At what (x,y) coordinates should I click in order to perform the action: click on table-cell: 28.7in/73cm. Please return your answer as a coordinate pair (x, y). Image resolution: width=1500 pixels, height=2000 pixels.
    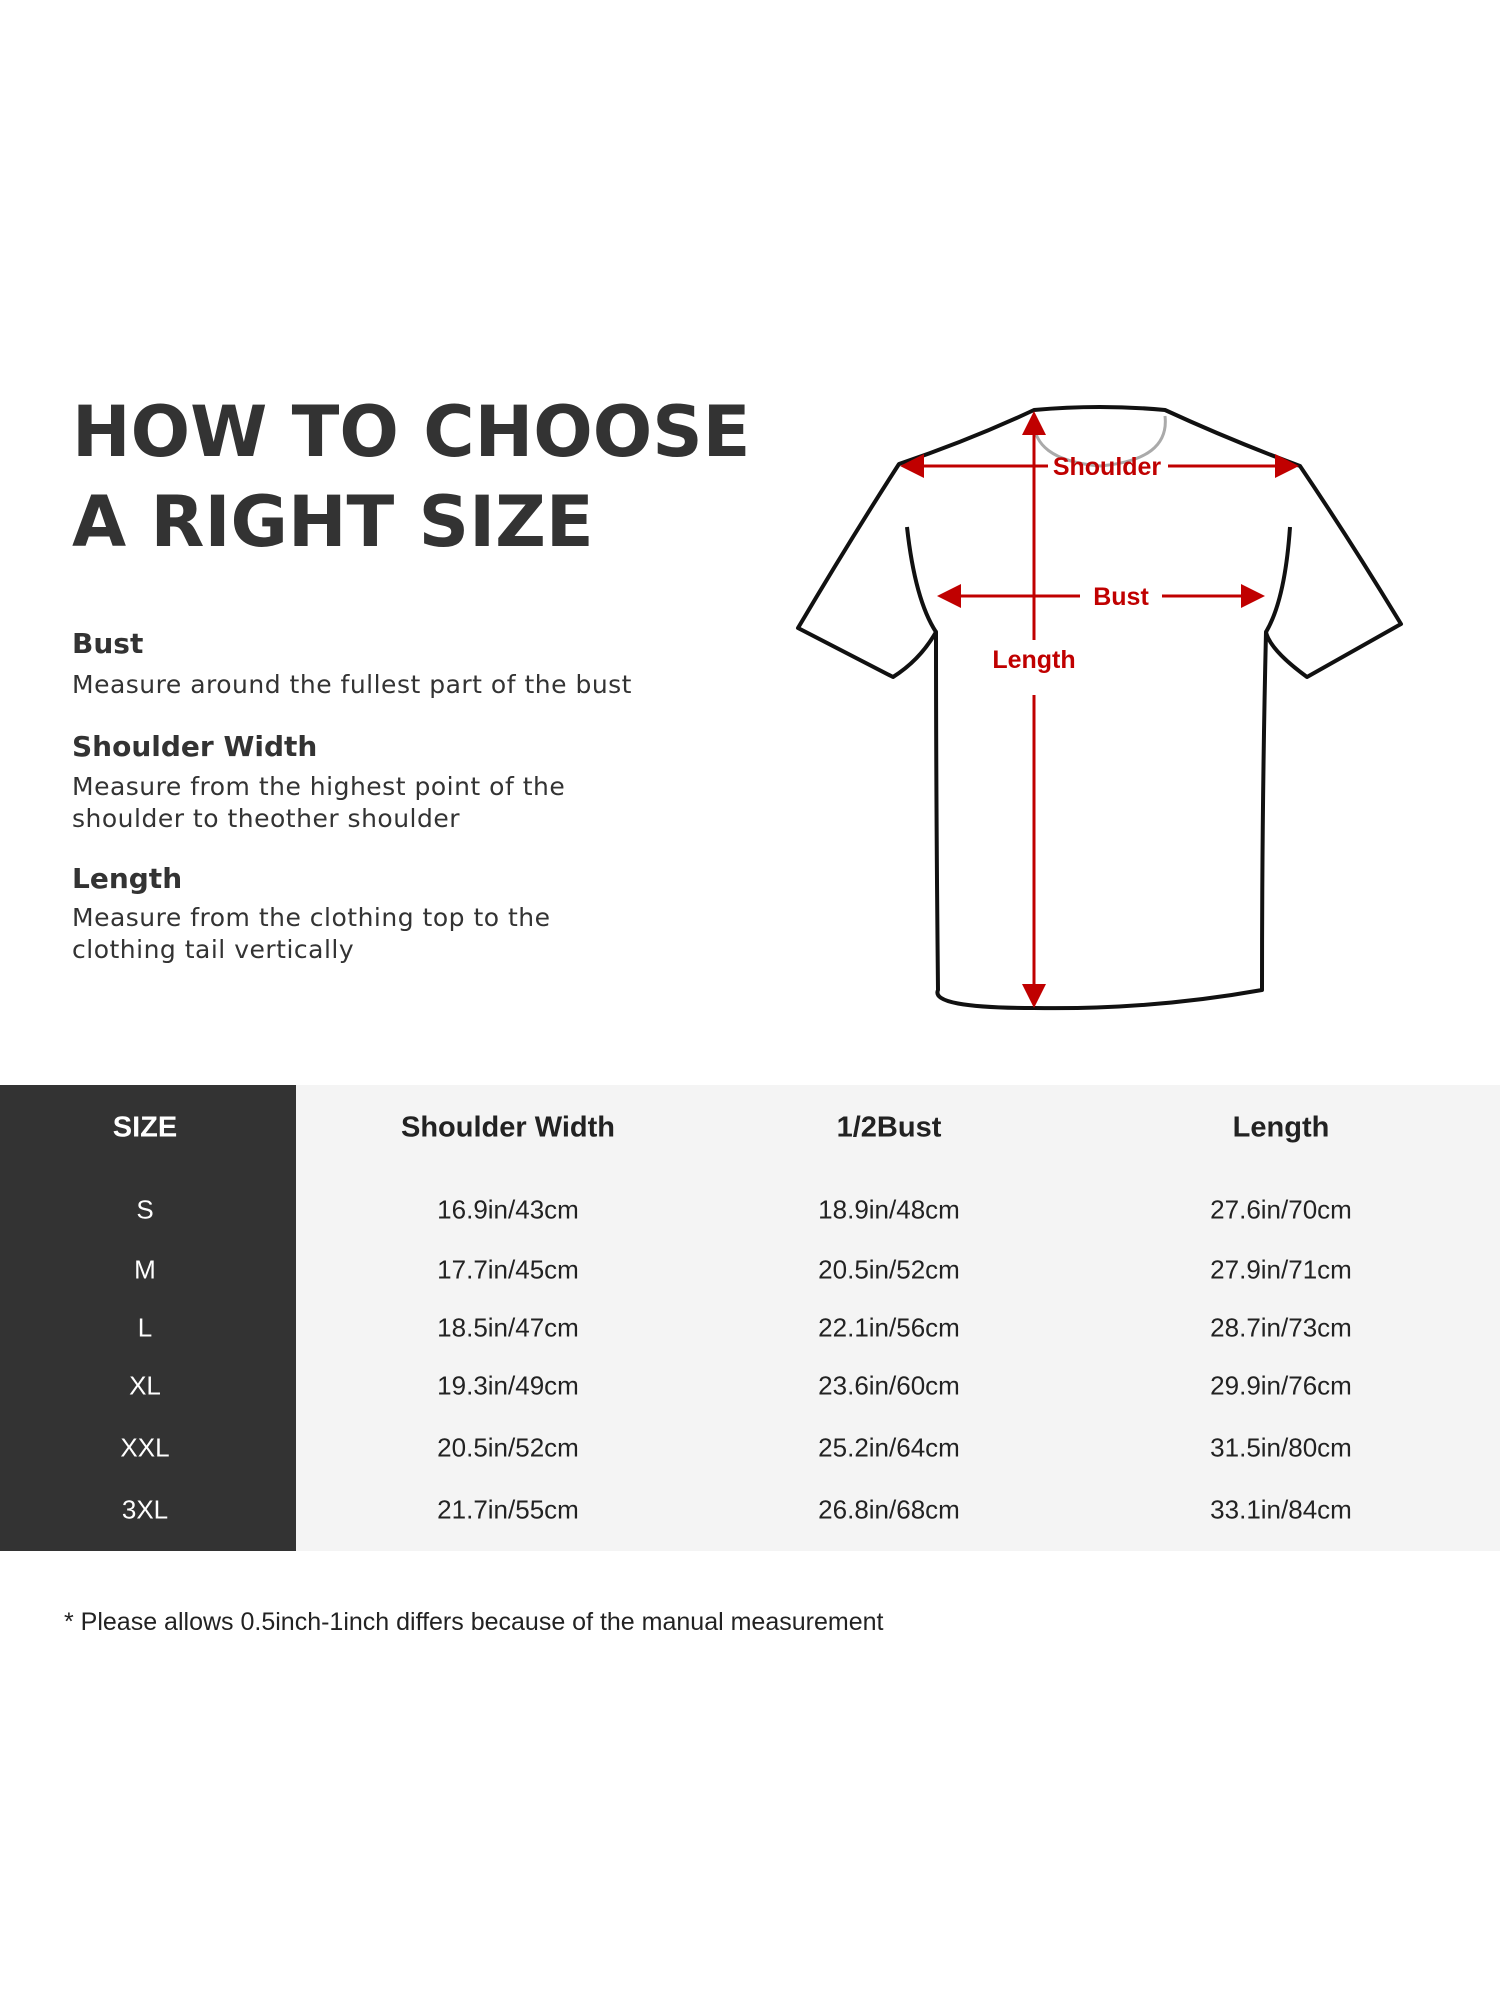
    Looking at the image, I should click on (1281, 1327).